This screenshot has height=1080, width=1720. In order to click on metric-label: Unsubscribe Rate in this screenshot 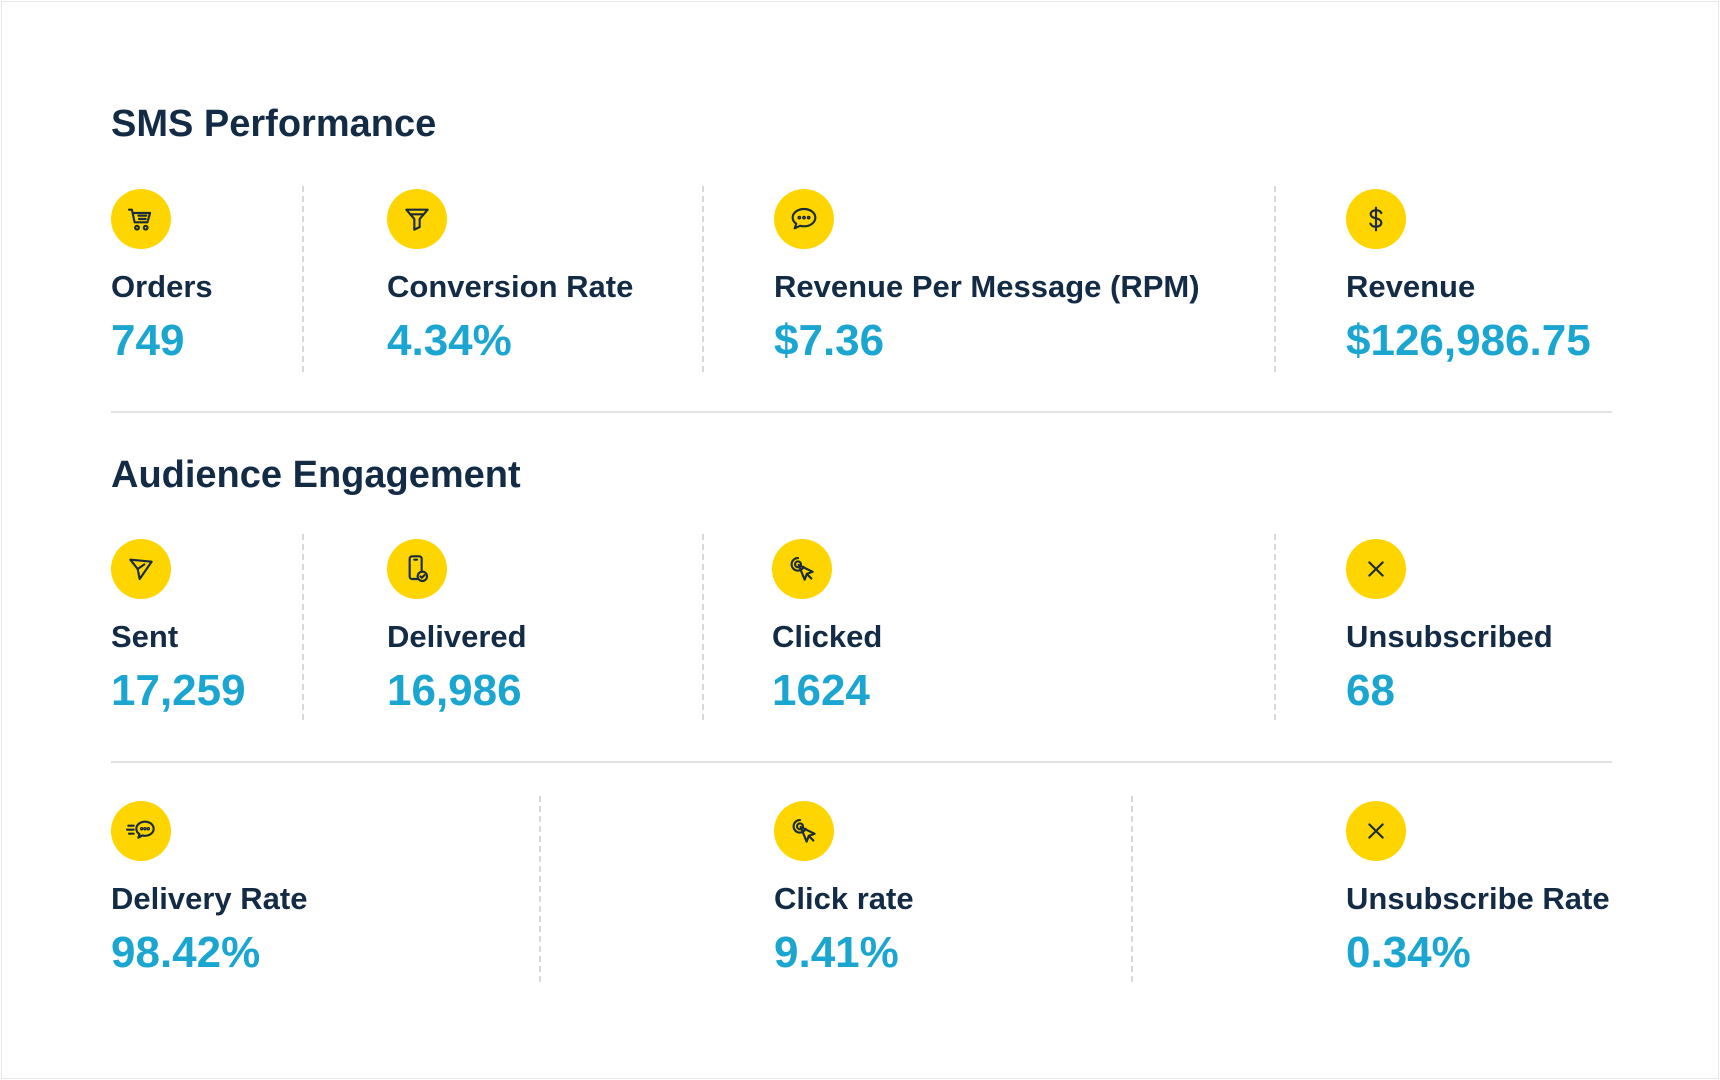, I will do `click(1478, 898)`.